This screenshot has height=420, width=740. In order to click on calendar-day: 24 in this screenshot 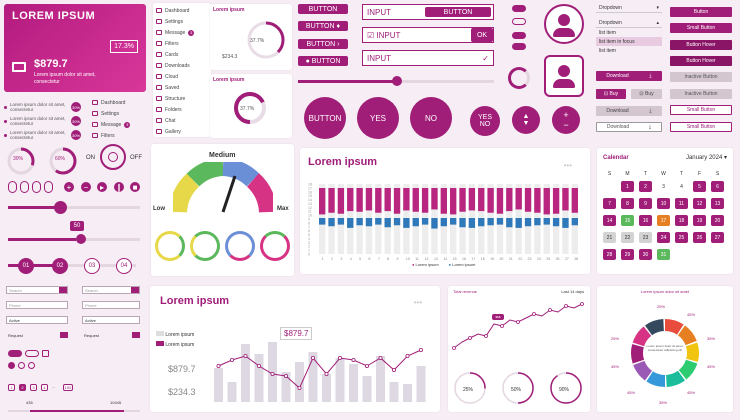, I will do `click(663, 237)`.